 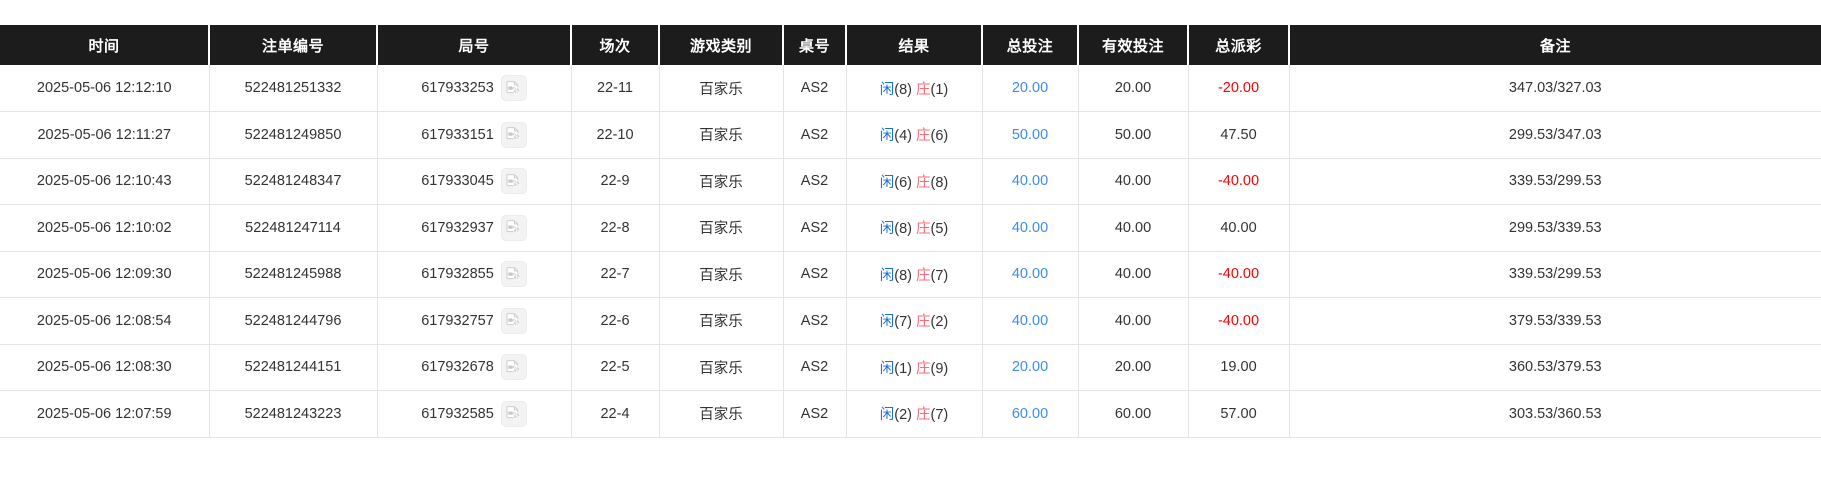 What do you see at coordinates (104, 320) in the screenshot?
I see `time-text: 2025-05-06 12:08:54` at bounding box center [104, 320].